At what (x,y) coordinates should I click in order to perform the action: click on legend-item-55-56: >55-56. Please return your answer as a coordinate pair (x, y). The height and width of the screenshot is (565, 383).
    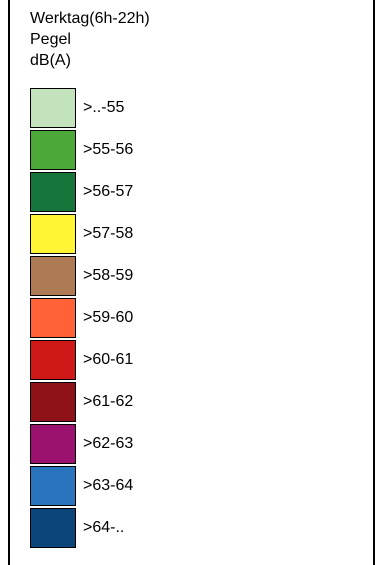
    Looking at the image, I should click on (120, 151).